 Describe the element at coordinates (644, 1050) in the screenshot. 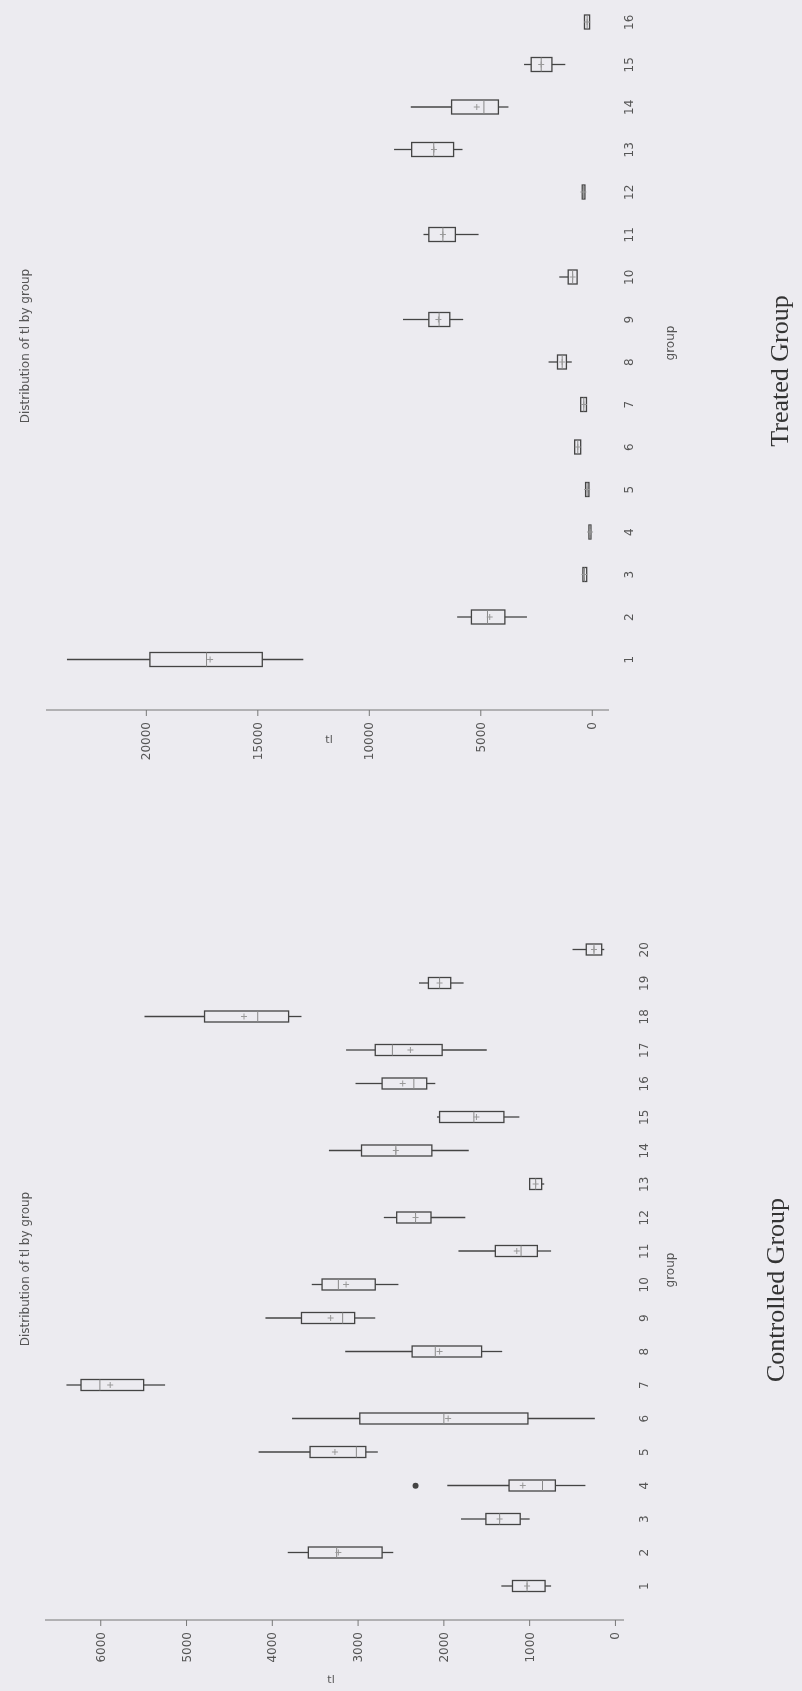

I see `y-tick-label: 17` at that location.